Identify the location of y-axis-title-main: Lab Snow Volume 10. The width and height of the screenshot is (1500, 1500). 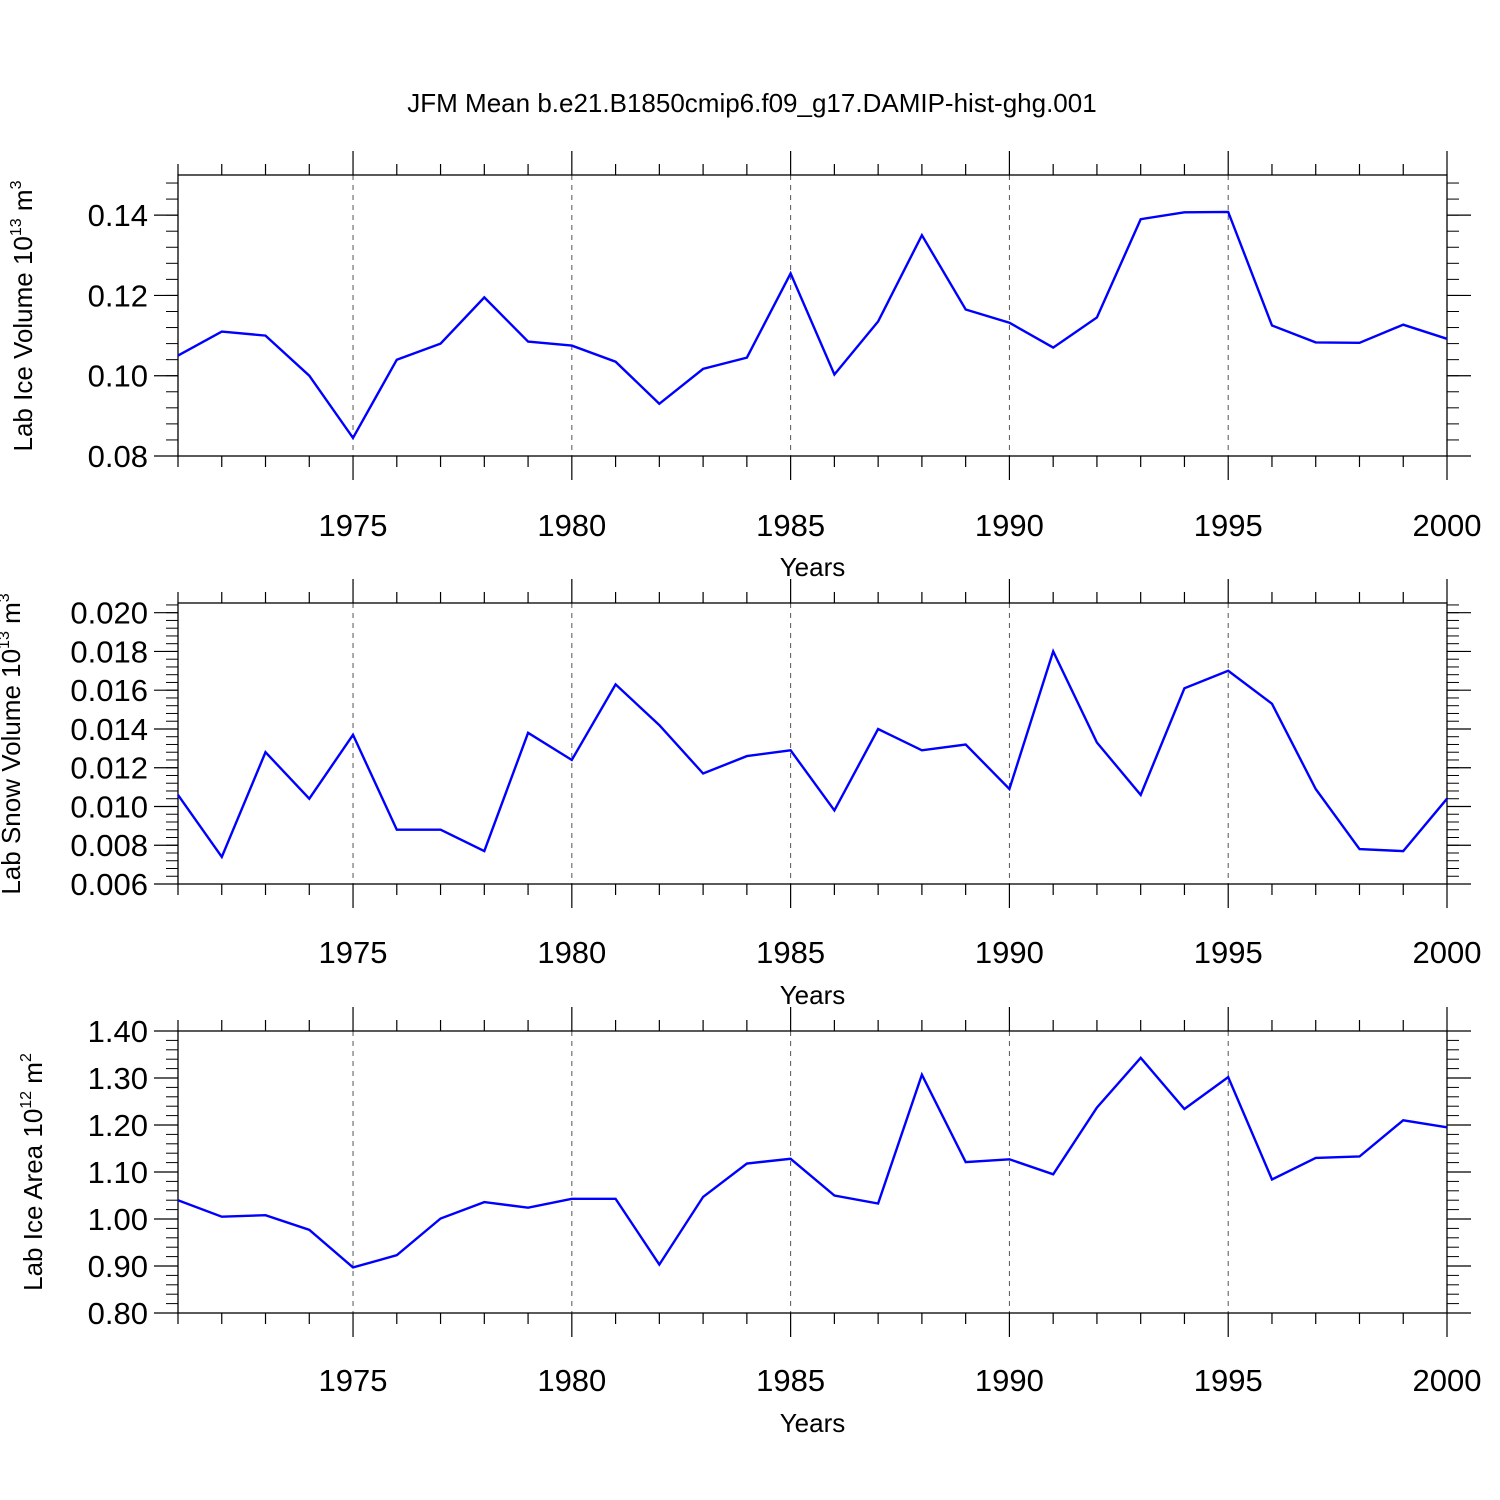
(13, 772).